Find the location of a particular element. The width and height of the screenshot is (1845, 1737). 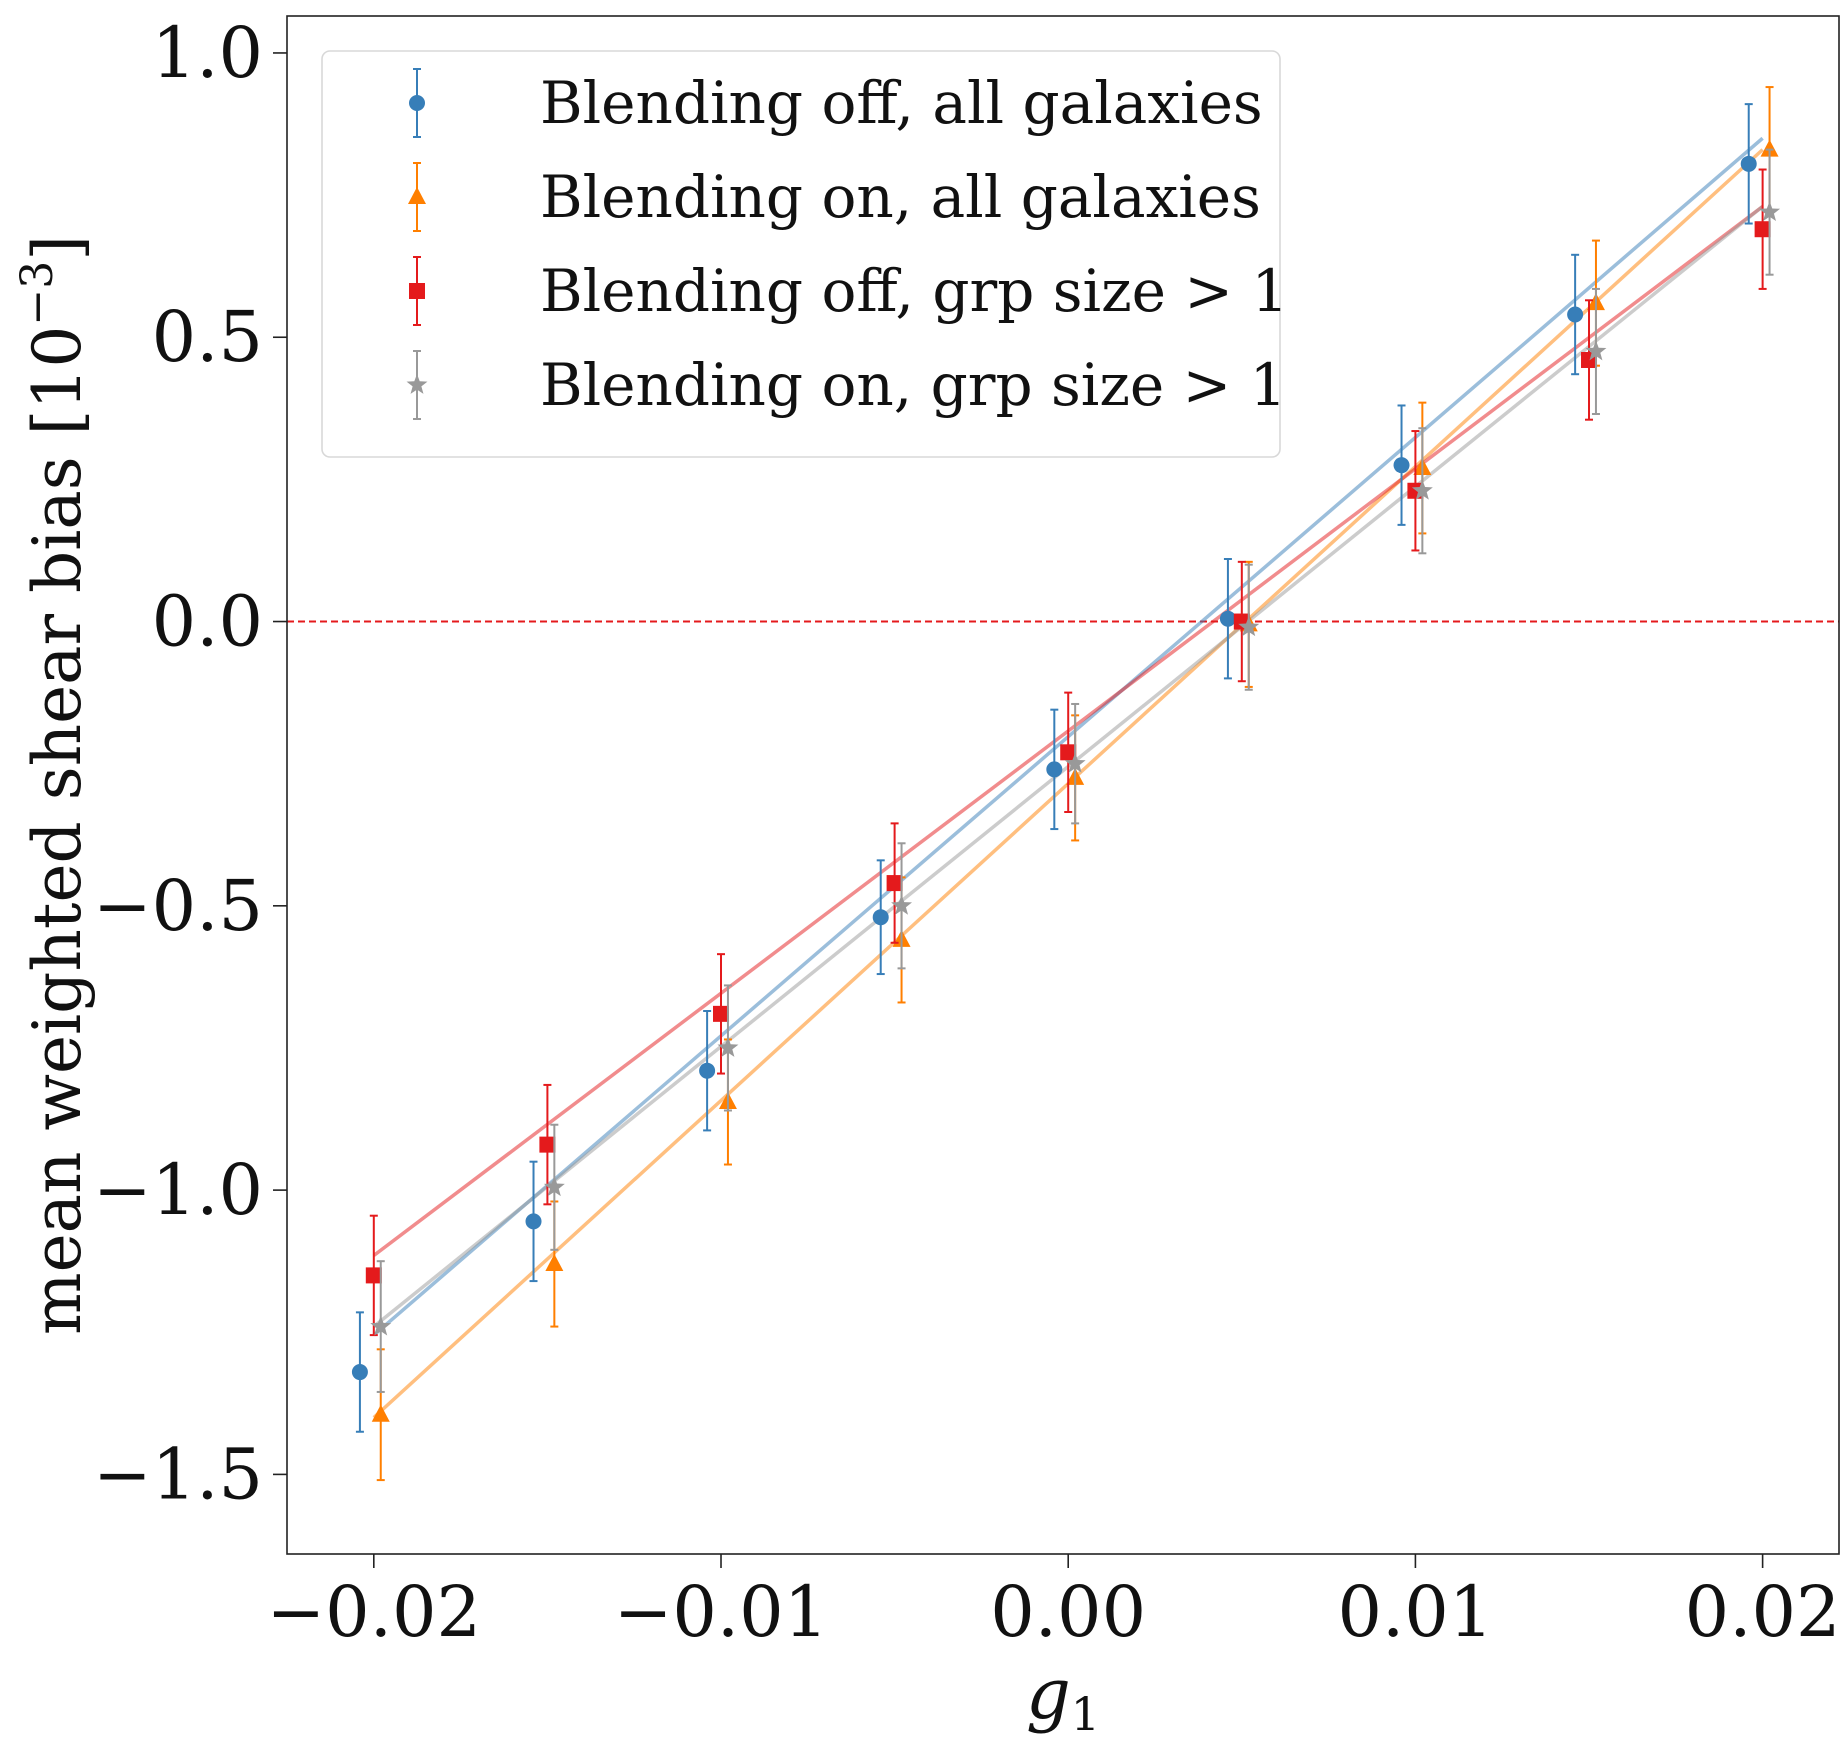

x-tick-label: −0.02 is located at coordinates (374, 1612).